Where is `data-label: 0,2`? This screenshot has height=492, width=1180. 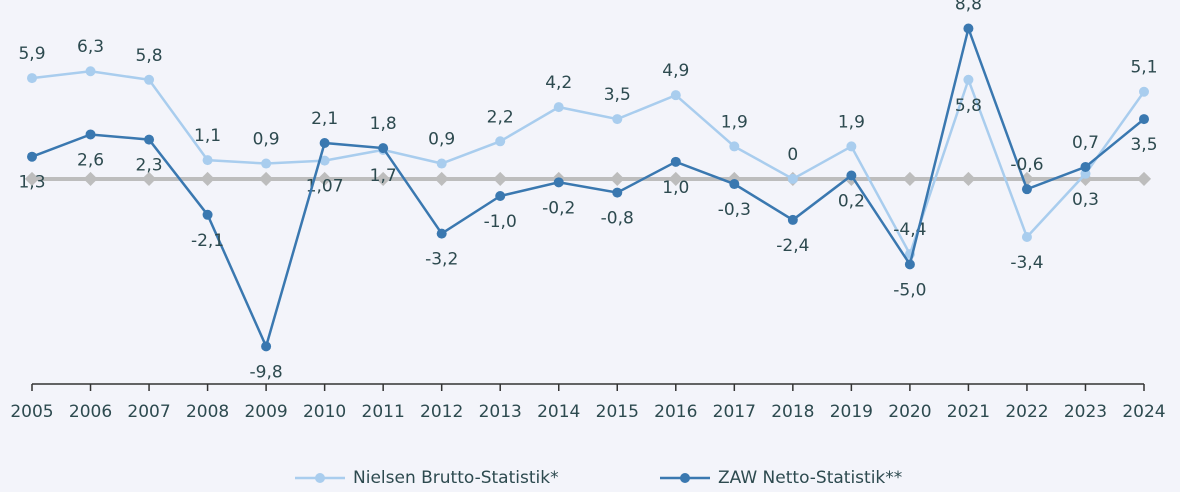 data-label: 0,2 is located at coordinates (851, 201).